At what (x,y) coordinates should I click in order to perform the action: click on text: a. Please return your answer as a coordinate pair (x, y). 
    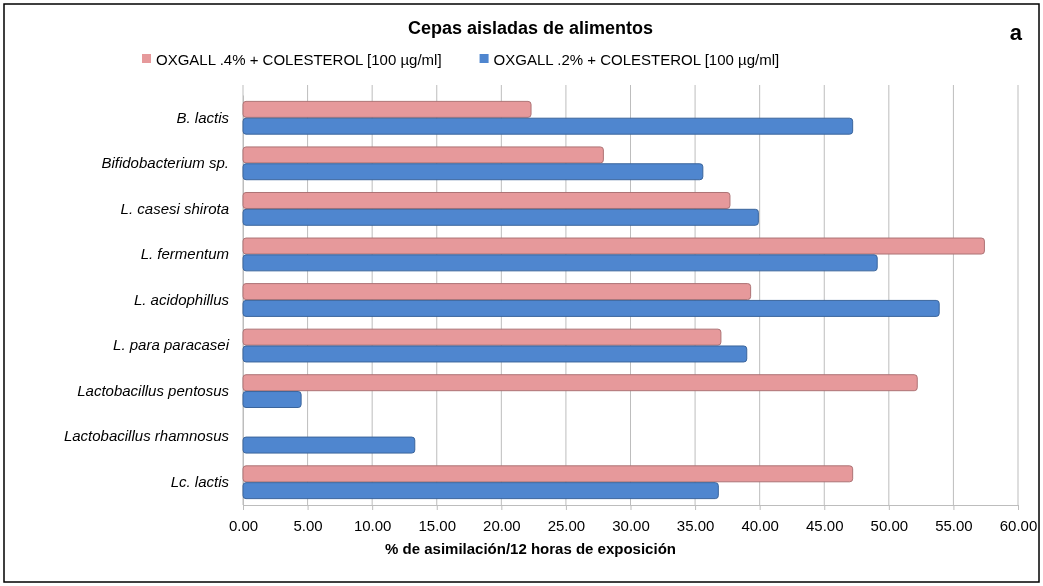
    Looking at the image, I should click on (1016, 32).